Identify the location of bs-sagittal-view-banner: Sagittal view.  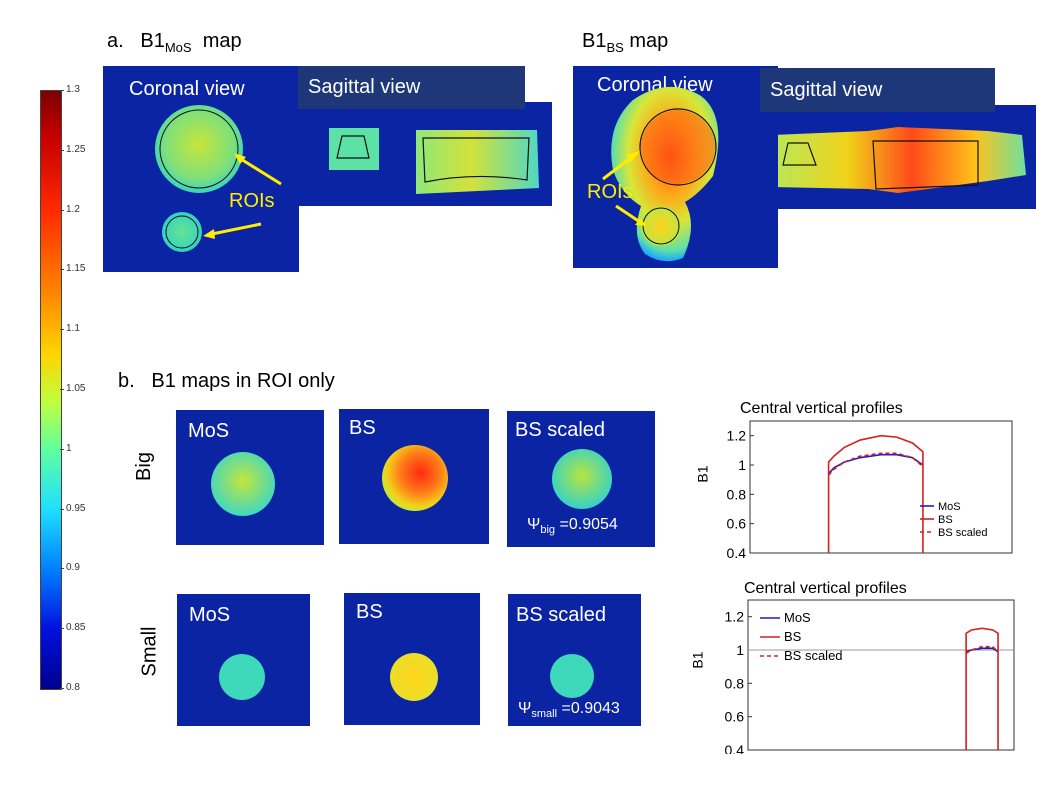
(877, 90).